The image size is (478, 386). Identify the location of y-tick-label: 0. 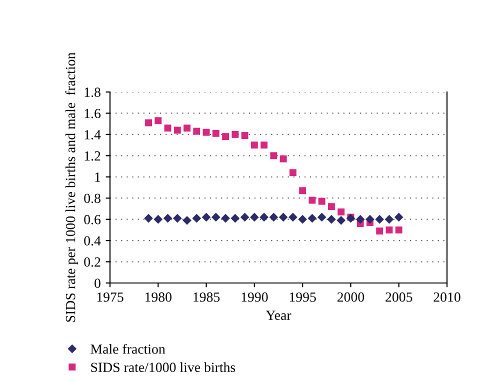
(97, 283).